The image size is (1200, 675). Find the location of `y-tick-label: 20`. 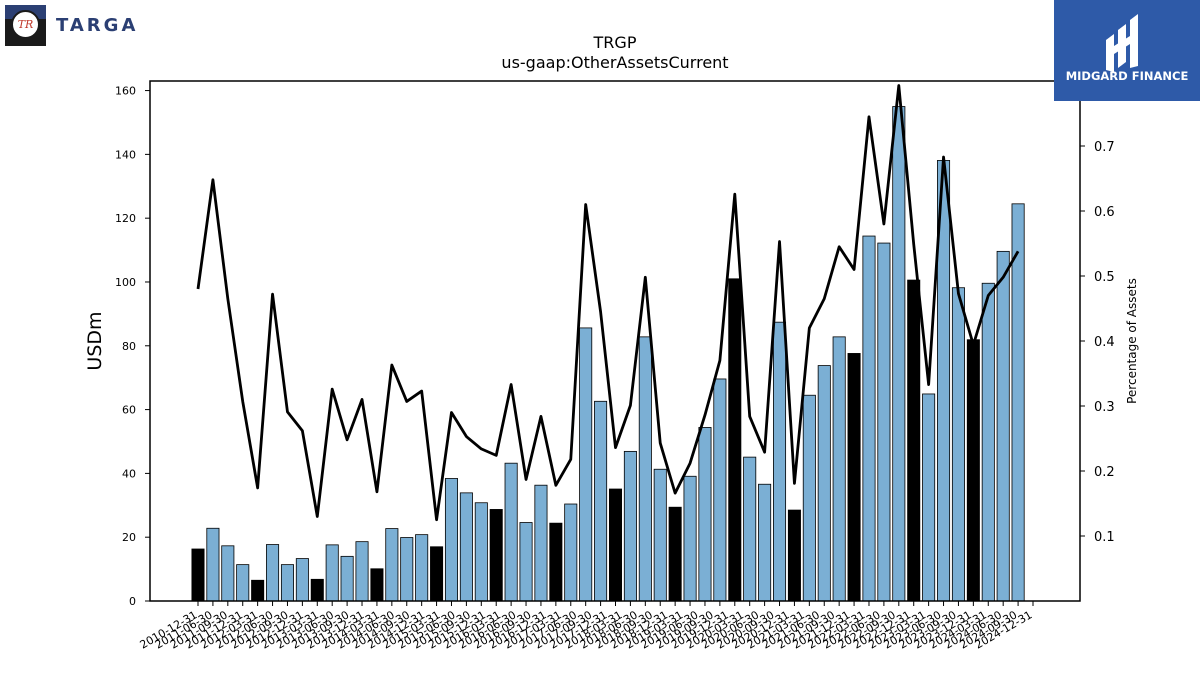

y-tick-label: 20 is located at coordinates (129, 537).